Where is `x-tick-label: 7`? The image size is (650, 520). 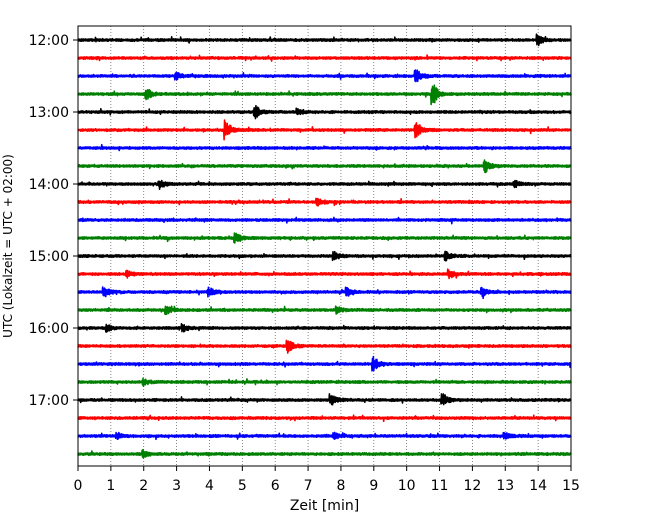 x-tick-label: 7 is located at coordinates (308, 486).